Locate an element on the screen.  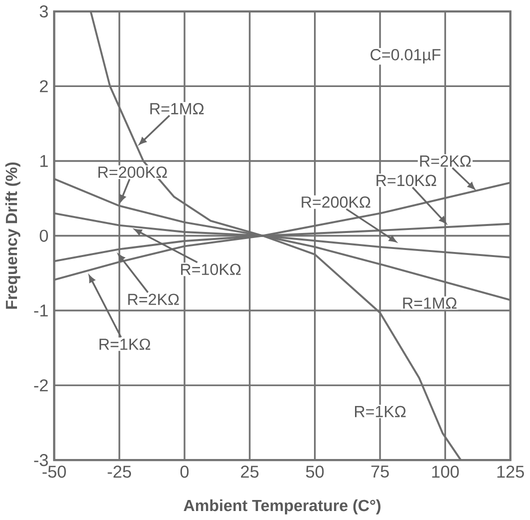
x-tick-label: 0 is located at coordinates (184, 472).